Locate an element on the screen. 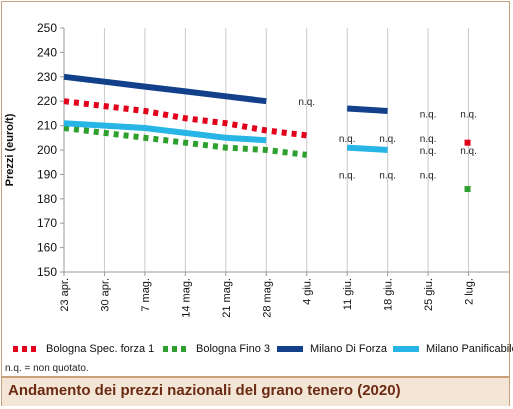  legend-item: Bologna Spec. forza 1 is located at coordinates (83, 349).